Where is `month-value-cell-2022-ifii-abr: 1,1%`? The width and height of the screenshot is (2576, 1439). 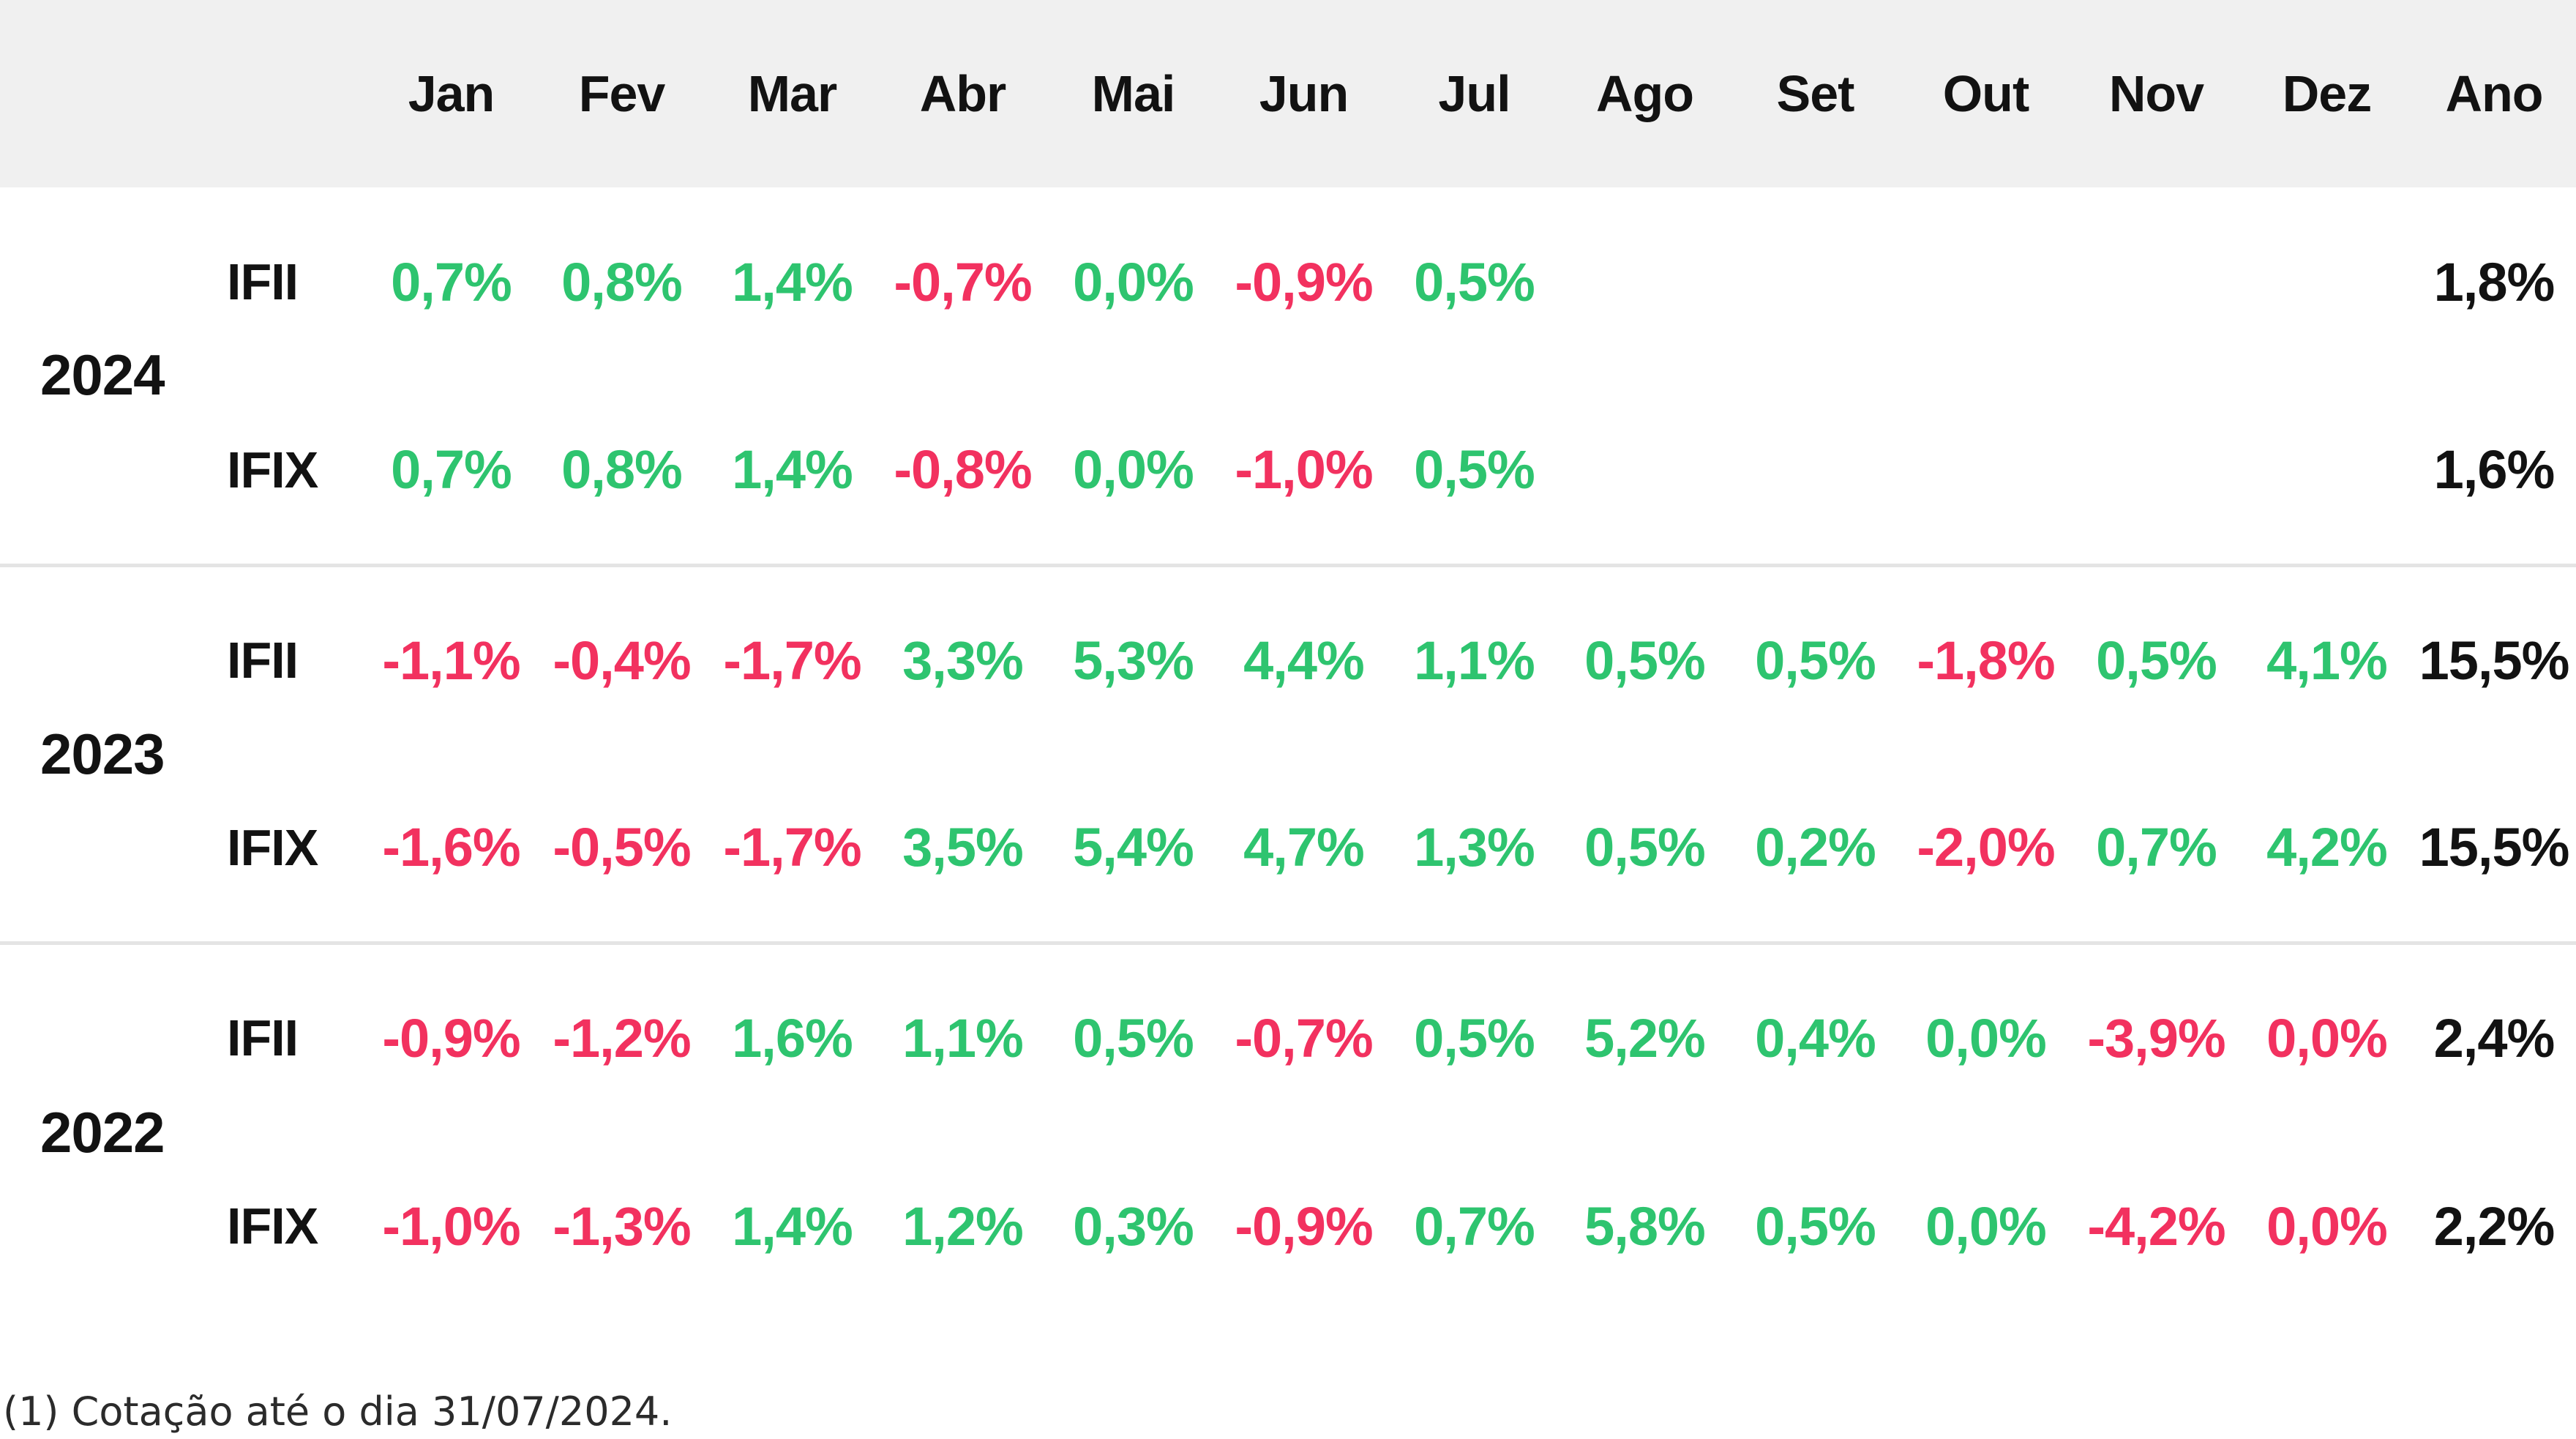
month-value-cell-2022-ifii-abr: 1,1% is located at coordinates (962, 1037).